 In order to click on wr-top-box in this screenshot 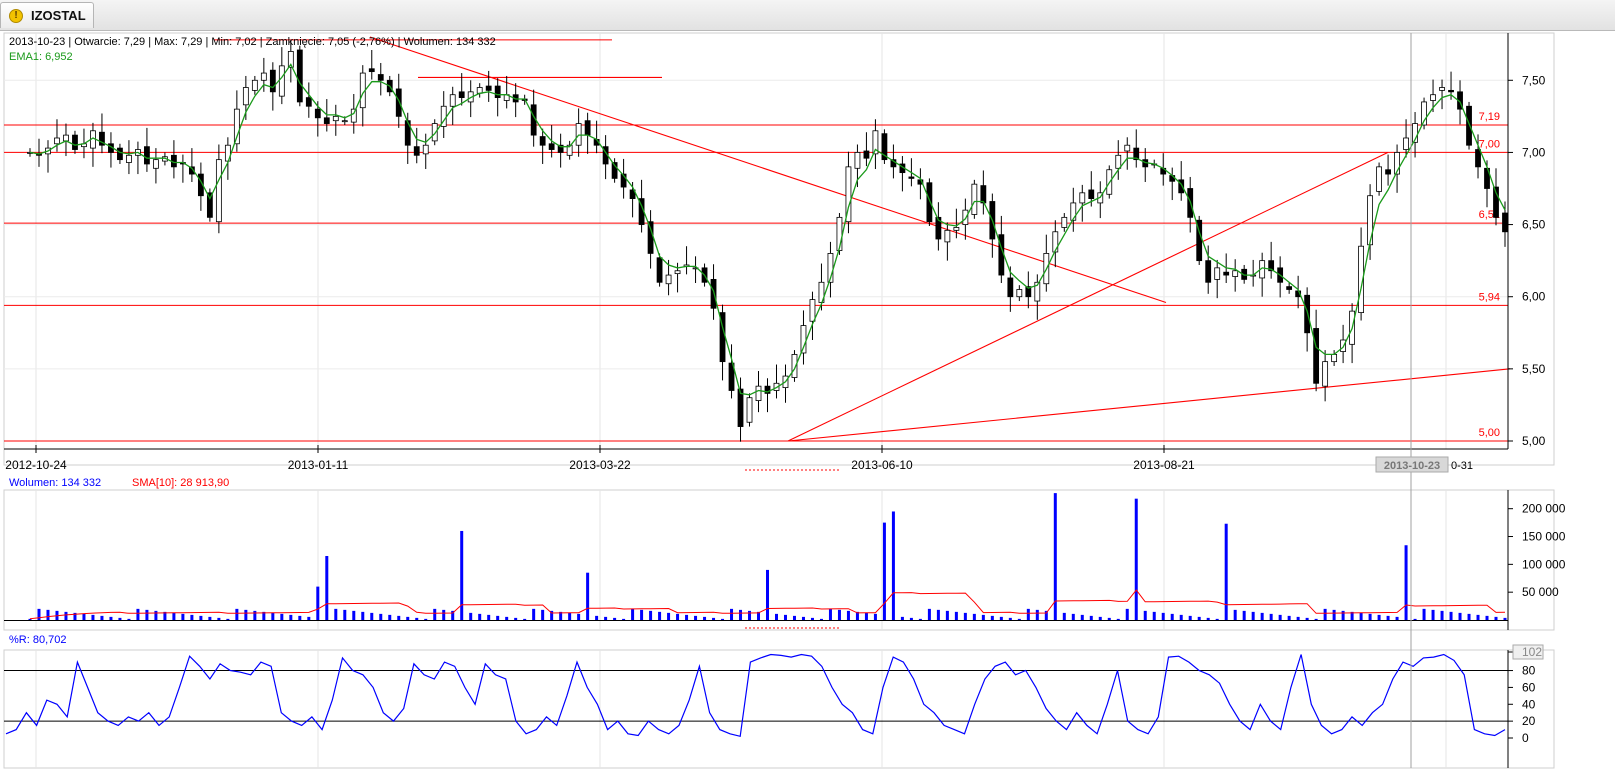, I will do `click(1528, 652)`.